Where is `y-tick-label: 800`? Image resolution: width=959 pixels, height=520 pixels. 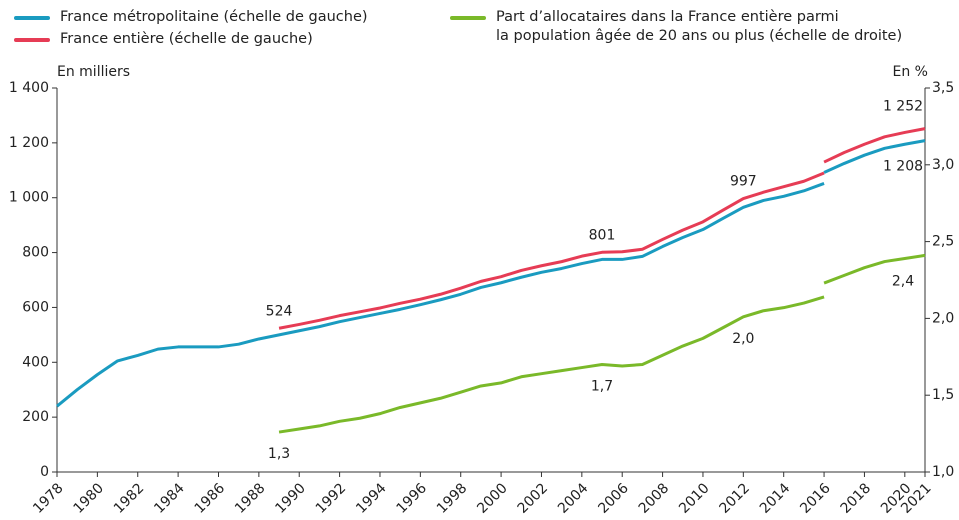 y-tick-label: 800 is located at coordinates (35, 253).